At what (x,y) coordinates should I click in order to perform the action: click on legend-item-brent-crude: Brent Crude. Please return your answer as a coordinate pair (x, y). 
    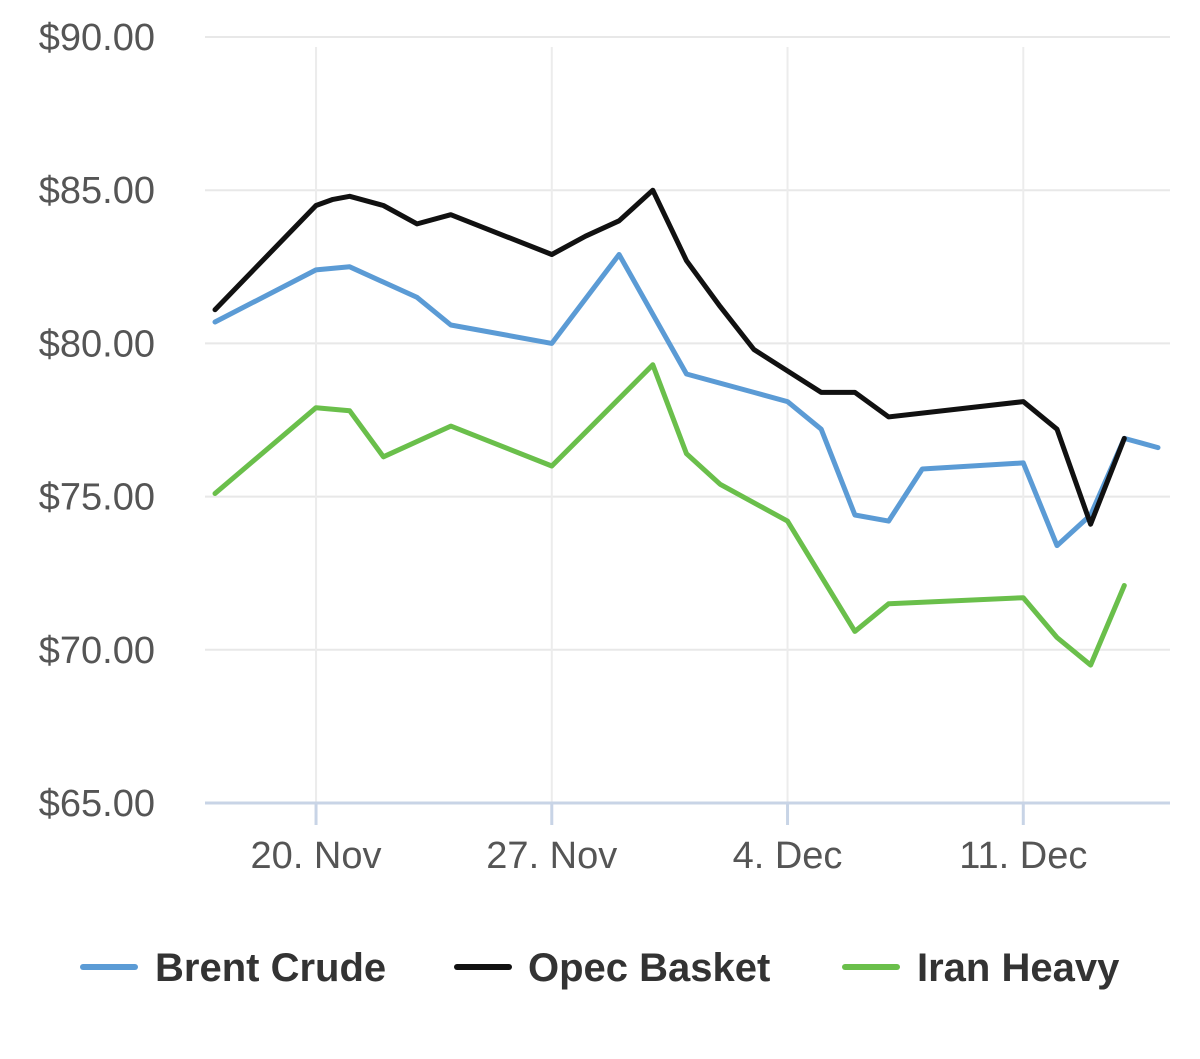
    Looking at the image, I should click on (233, 968).